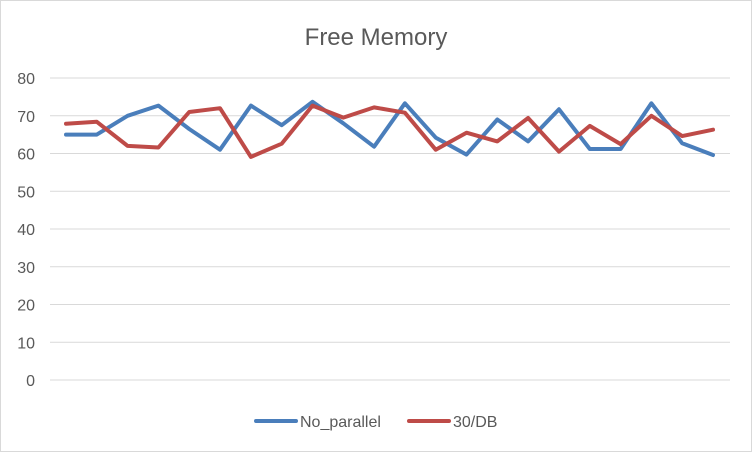  I want to click on series-line-no-parallel, so click(389, 128).